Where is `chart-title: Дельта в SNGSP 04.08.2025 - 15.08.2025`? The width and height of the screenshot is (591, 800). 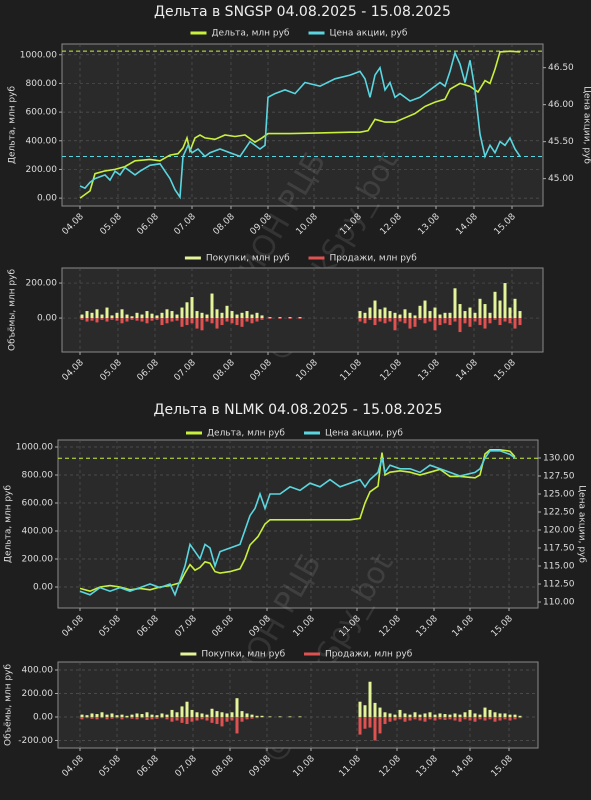
chart-title: Дельта в SNGSP 04.08.2025 - 15.08.2025 is located at coordinates (302, 12).